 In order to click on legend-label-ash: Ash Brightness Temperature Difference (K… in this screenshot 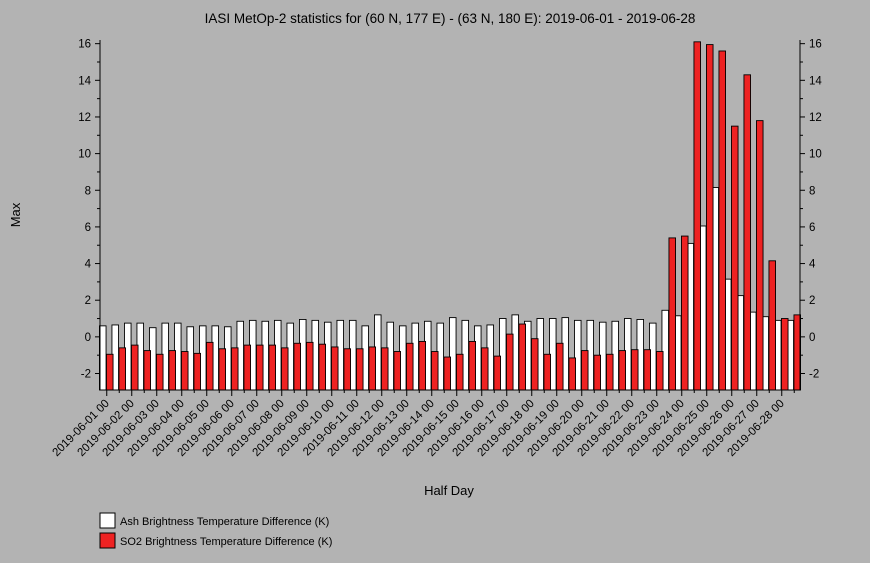, I will do `click(224, 522)`.